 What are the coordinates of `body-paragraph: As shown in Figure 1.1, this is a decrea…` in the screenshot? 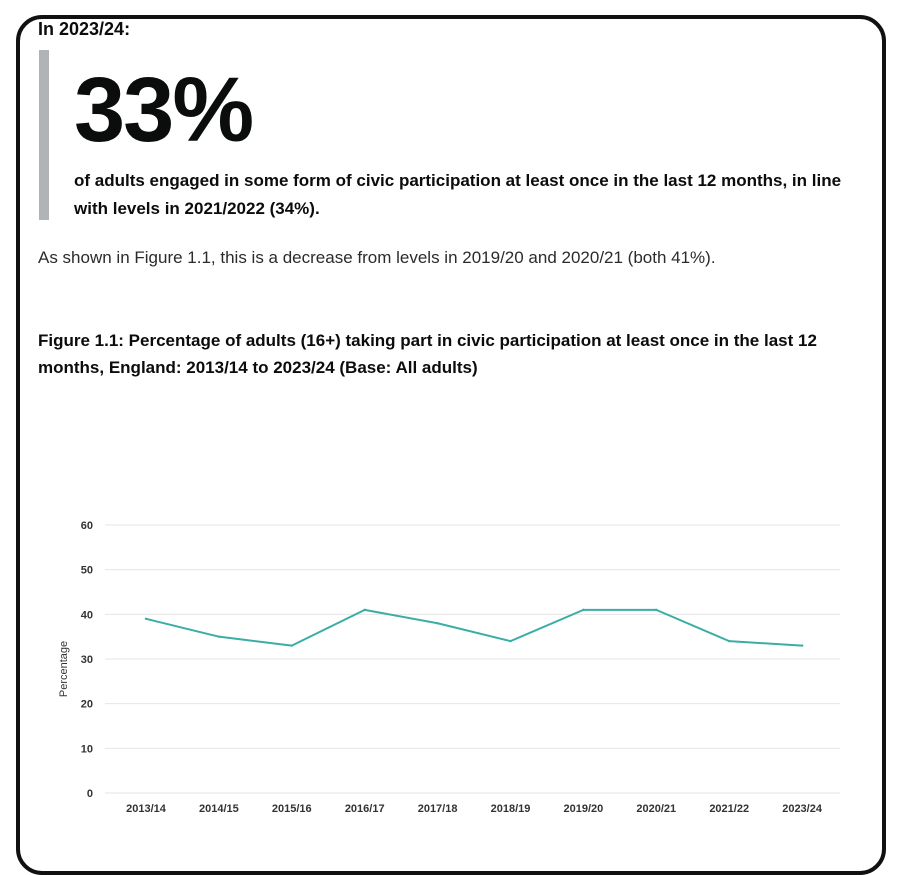 It's located at (377, 257).